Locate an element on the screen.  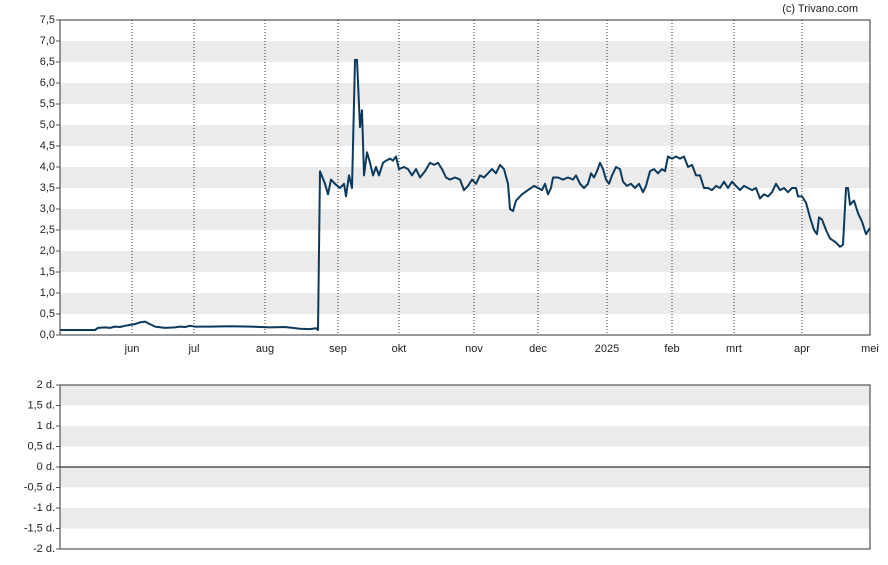
y-tick-label: 0 d. is located at coordinates (46, 467).